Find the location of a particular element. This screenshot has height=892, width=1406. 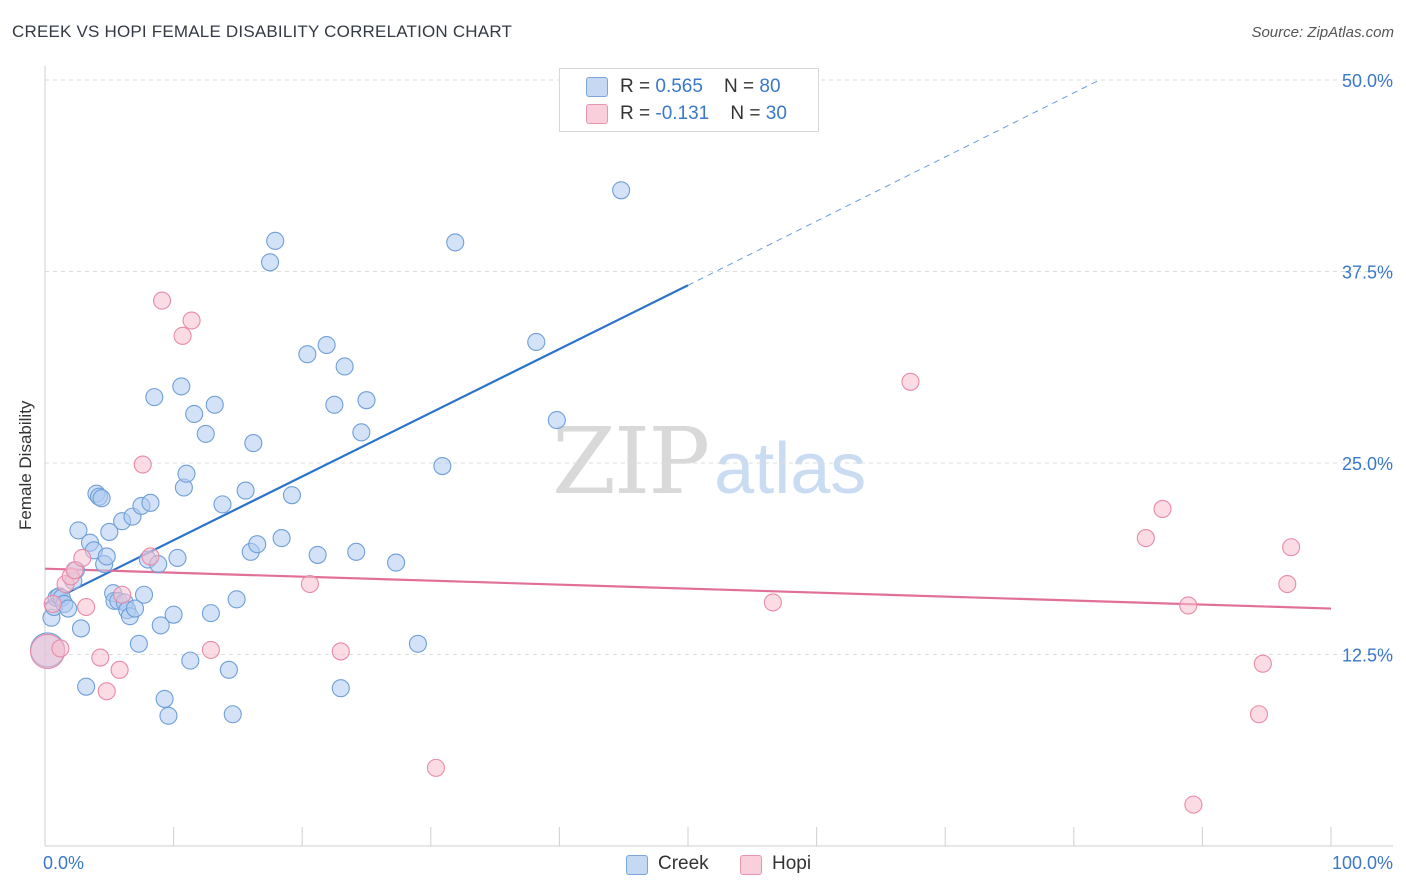

creek-n-value: 80 is located at coordinates (770, 86).